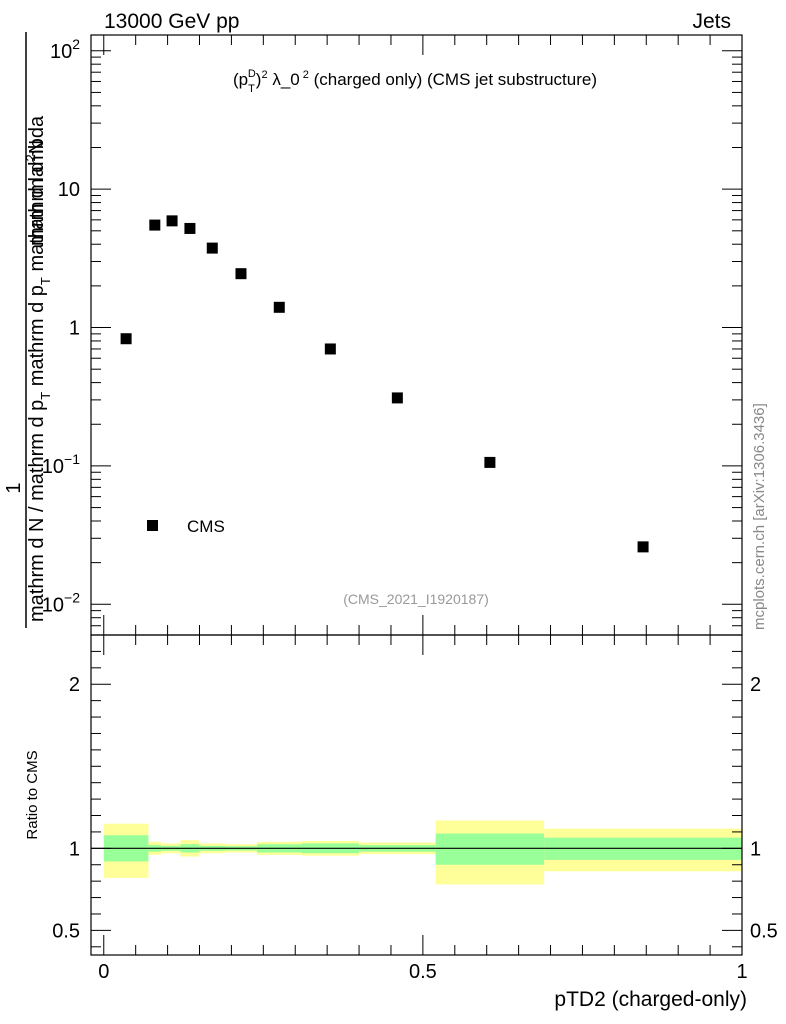 Image resolution: width=786 pixels, height=1024 pixels. What do you see at coordinates (741, 972) in the screenshot?
I see `ratio-x-tick-label: 1` at bounding box center [741, 972].